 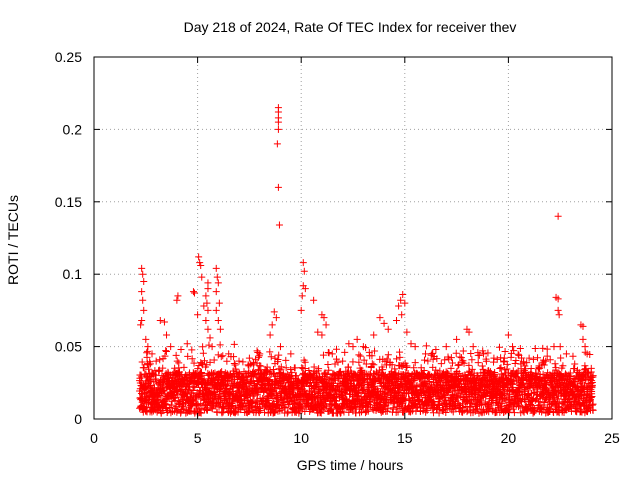 What do you see at coordinates (73, 274) in the screenshot?
I see `y-tick-label: 0.1` at bounding box center [73, 274].